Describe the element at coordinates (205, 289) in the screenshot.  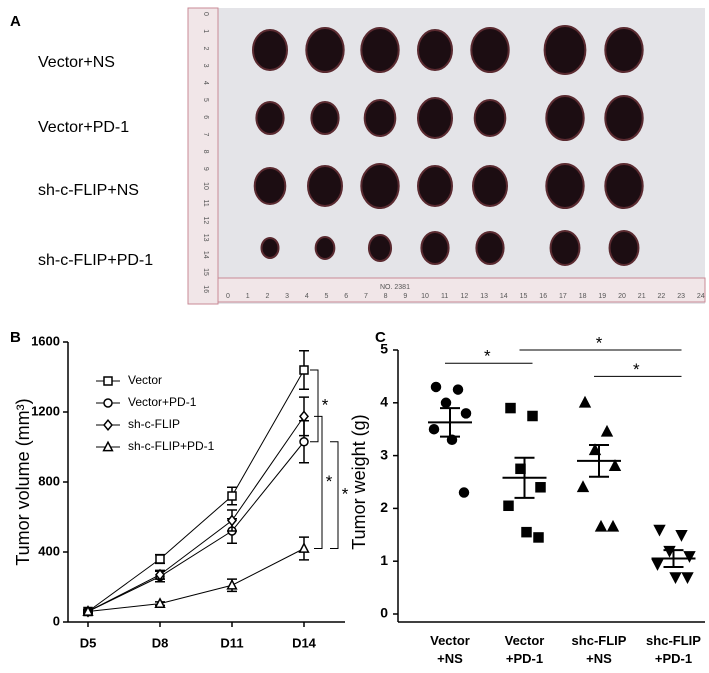
I see `ruler-number: 16` at that location.